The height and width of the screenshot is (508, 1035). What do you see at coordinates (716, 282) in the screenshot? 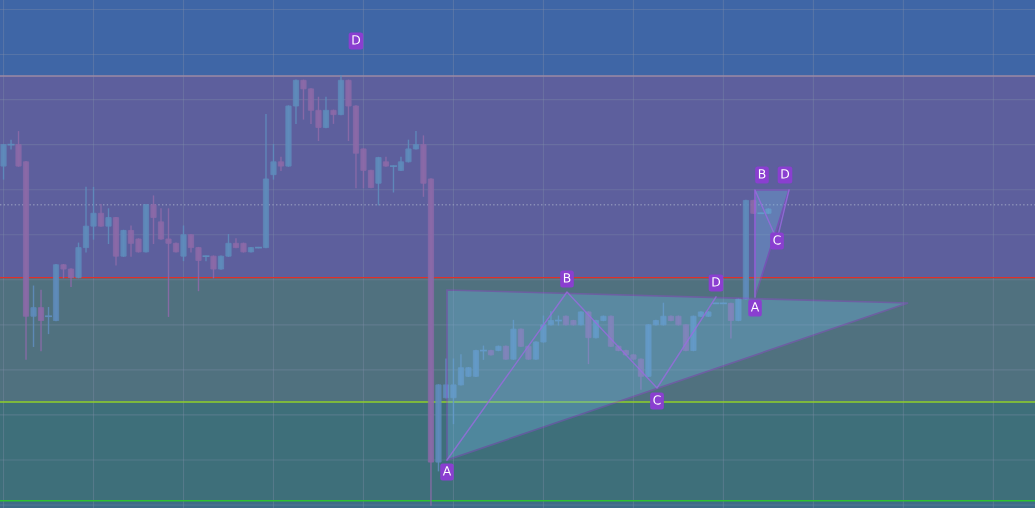
I see `annotation: D` at bounding box center [716, 282].